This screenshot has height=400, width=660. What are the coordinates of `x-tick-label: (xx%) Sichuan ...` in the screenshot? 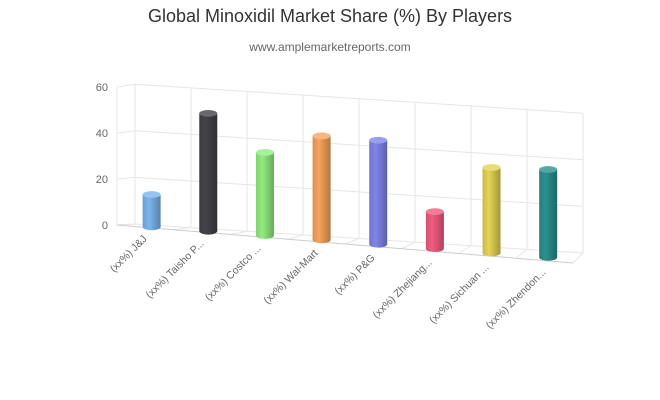 It's located at (459, 294).